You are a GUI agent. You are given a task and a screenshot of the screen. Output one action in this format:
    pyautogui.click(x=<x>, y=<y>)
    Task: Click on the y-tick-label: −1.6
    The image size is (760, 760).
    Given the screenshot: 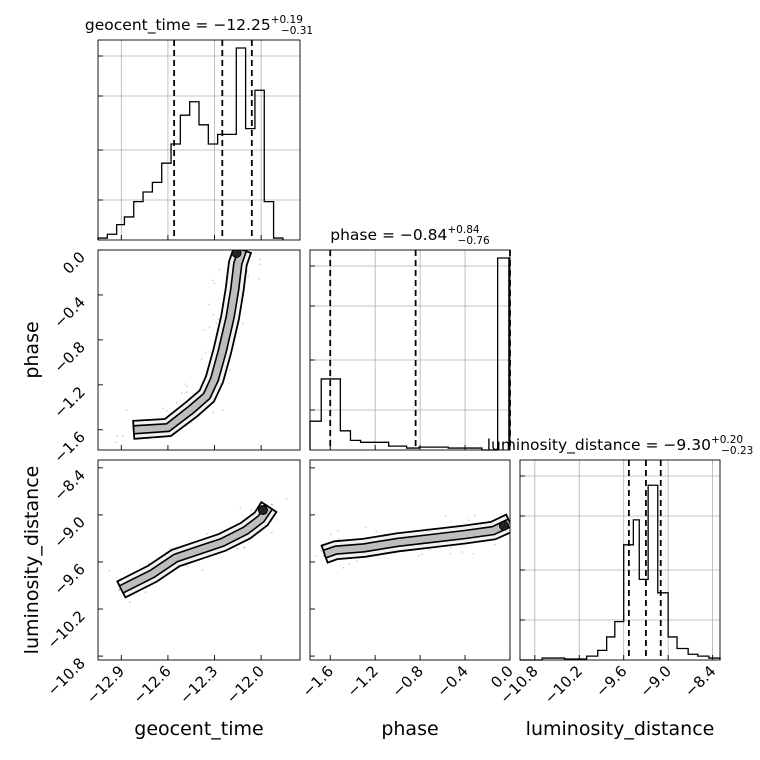 What is the action you would take?
    pyautogui.click(x=69, y=447)
    